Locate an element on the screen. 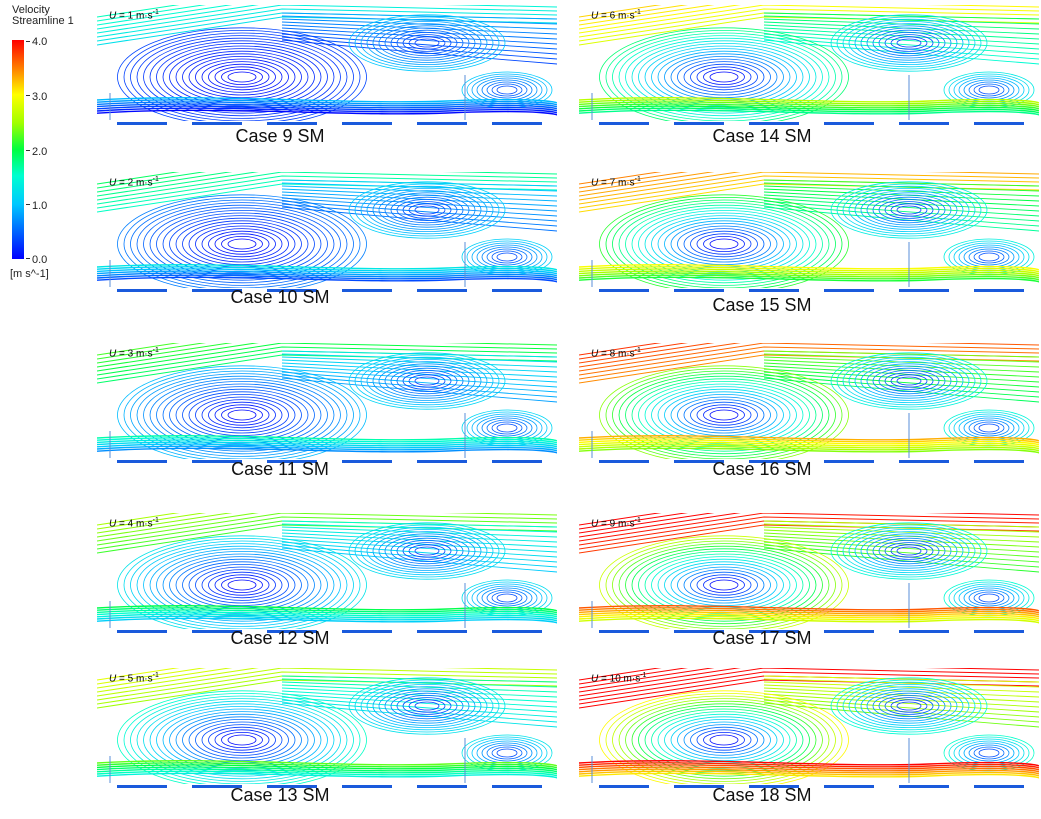  velocity-value: = 1 m·s is located at coordinates (134, 16).